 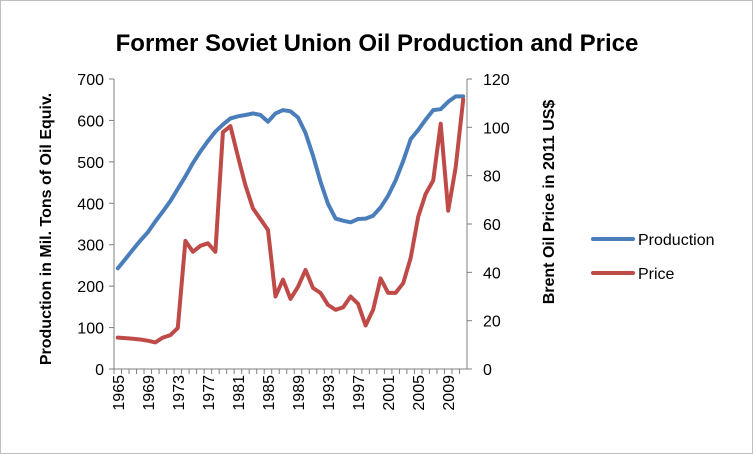 I want to click on y-right-tick-label: 120, so click(x=496, y=80).